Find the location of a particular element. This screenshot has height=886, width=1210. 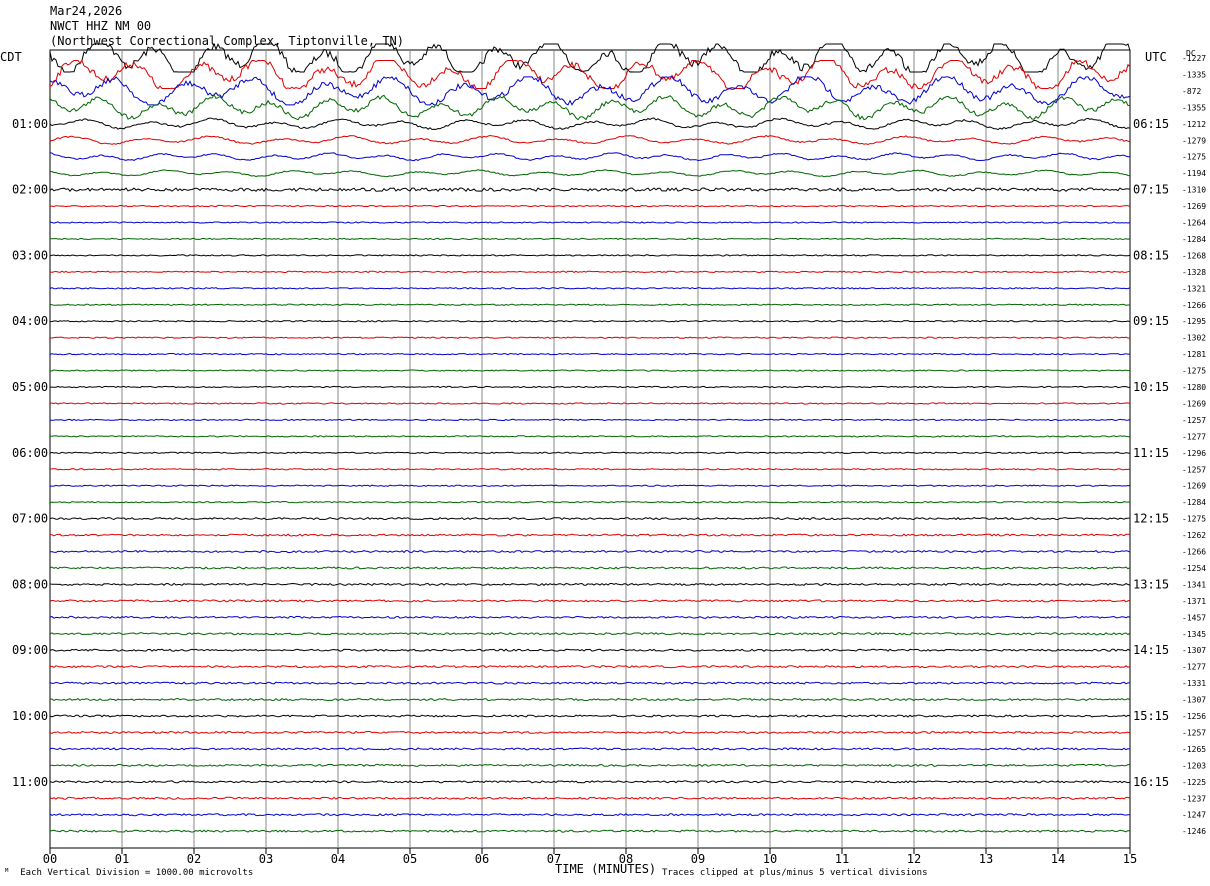

dc-offset-label: -1296 is located at coordinates (1194, 453).